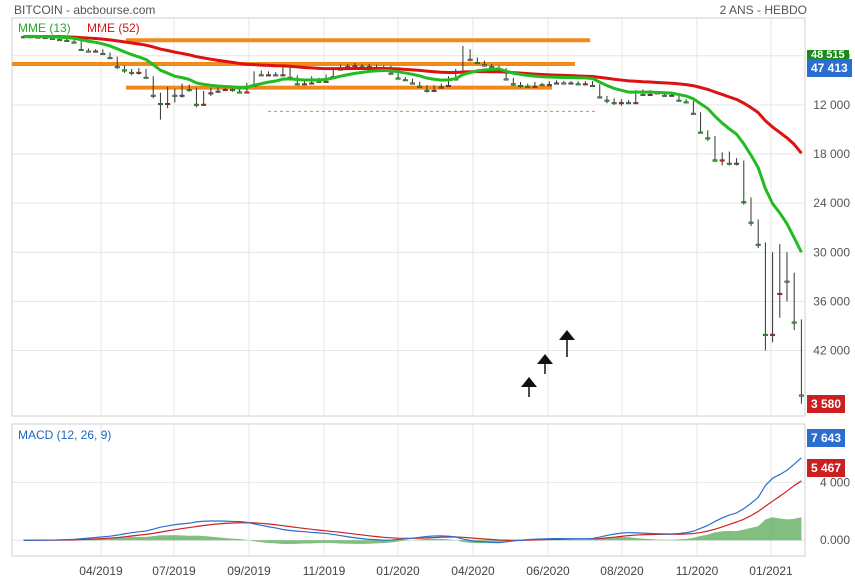 The width and height of the screenshot is (855, 580). What do you see at coordinates (697, 571) in the screenshot?
I see `x-tick-label: 11/2020` at bounding box center [697, 571].